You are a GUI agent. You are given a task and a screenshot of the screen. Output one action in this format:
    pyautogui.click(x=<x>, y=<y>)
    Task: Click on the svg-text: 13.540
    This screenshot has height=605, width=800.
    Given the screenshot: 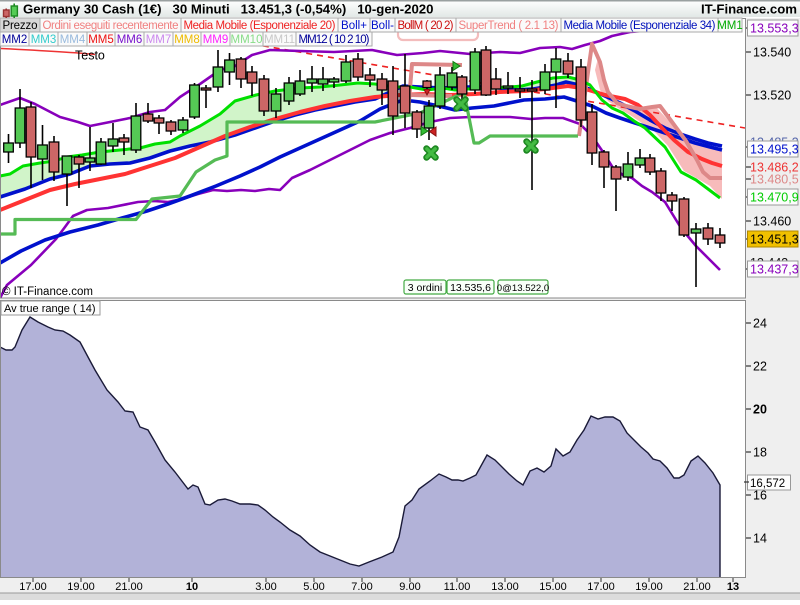 What is the action you would take?
    pyautogui.click(x=772, y=53)
    